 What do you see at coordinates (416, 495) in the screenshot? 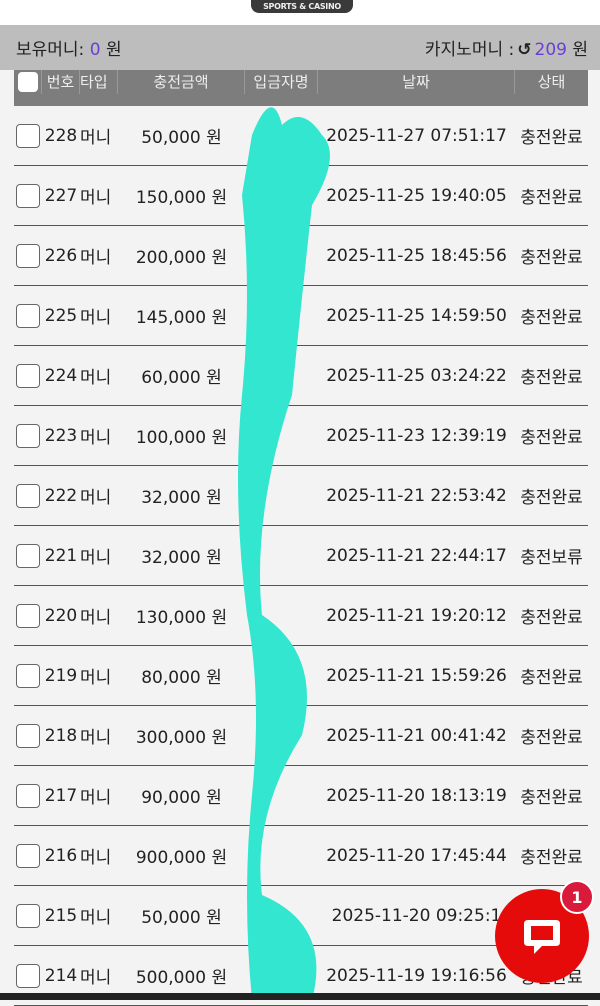
I see `row-date: 2025-11-21 22:53:42` at bounding box center [416, 495].